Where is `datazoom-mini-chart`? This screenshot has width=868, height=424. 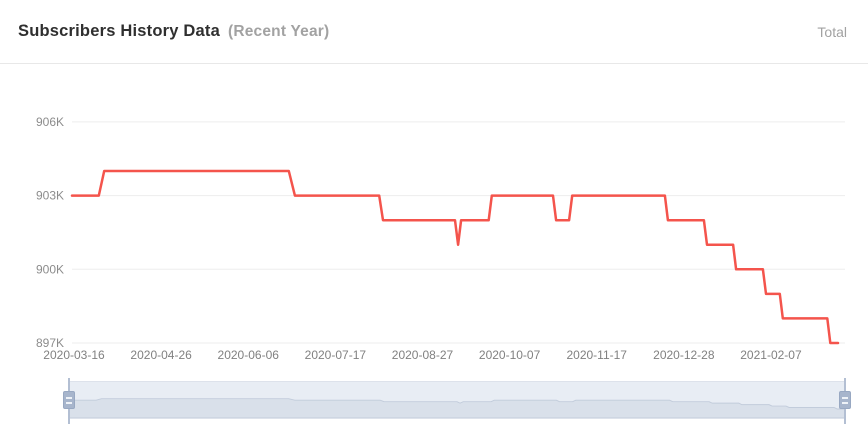 datazoom-mini-chart is located at coordinates (457, 408).